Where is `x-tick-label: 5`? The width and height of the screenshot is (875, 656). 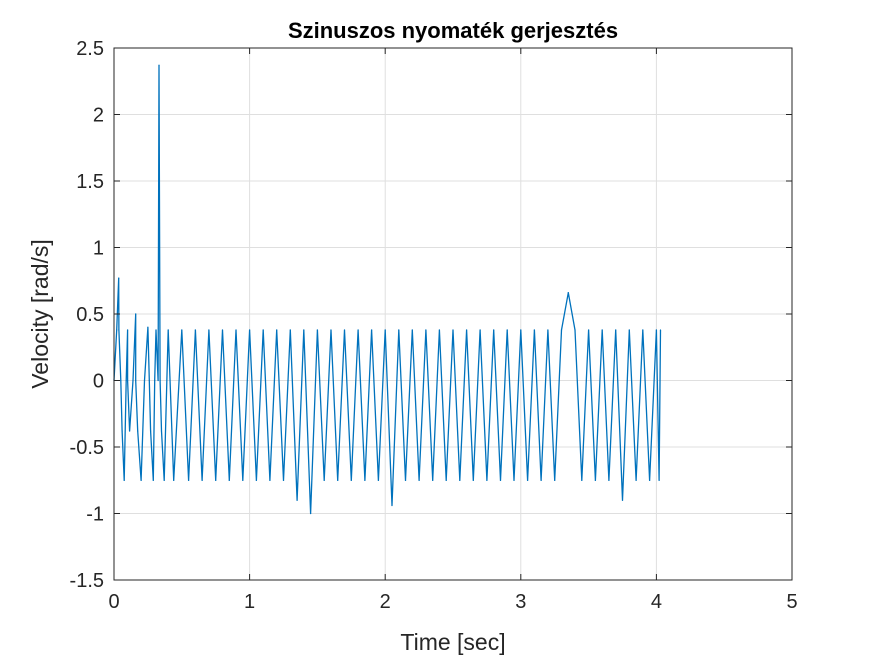 x-tick-label: 5 is located at coordinates (791, 602).